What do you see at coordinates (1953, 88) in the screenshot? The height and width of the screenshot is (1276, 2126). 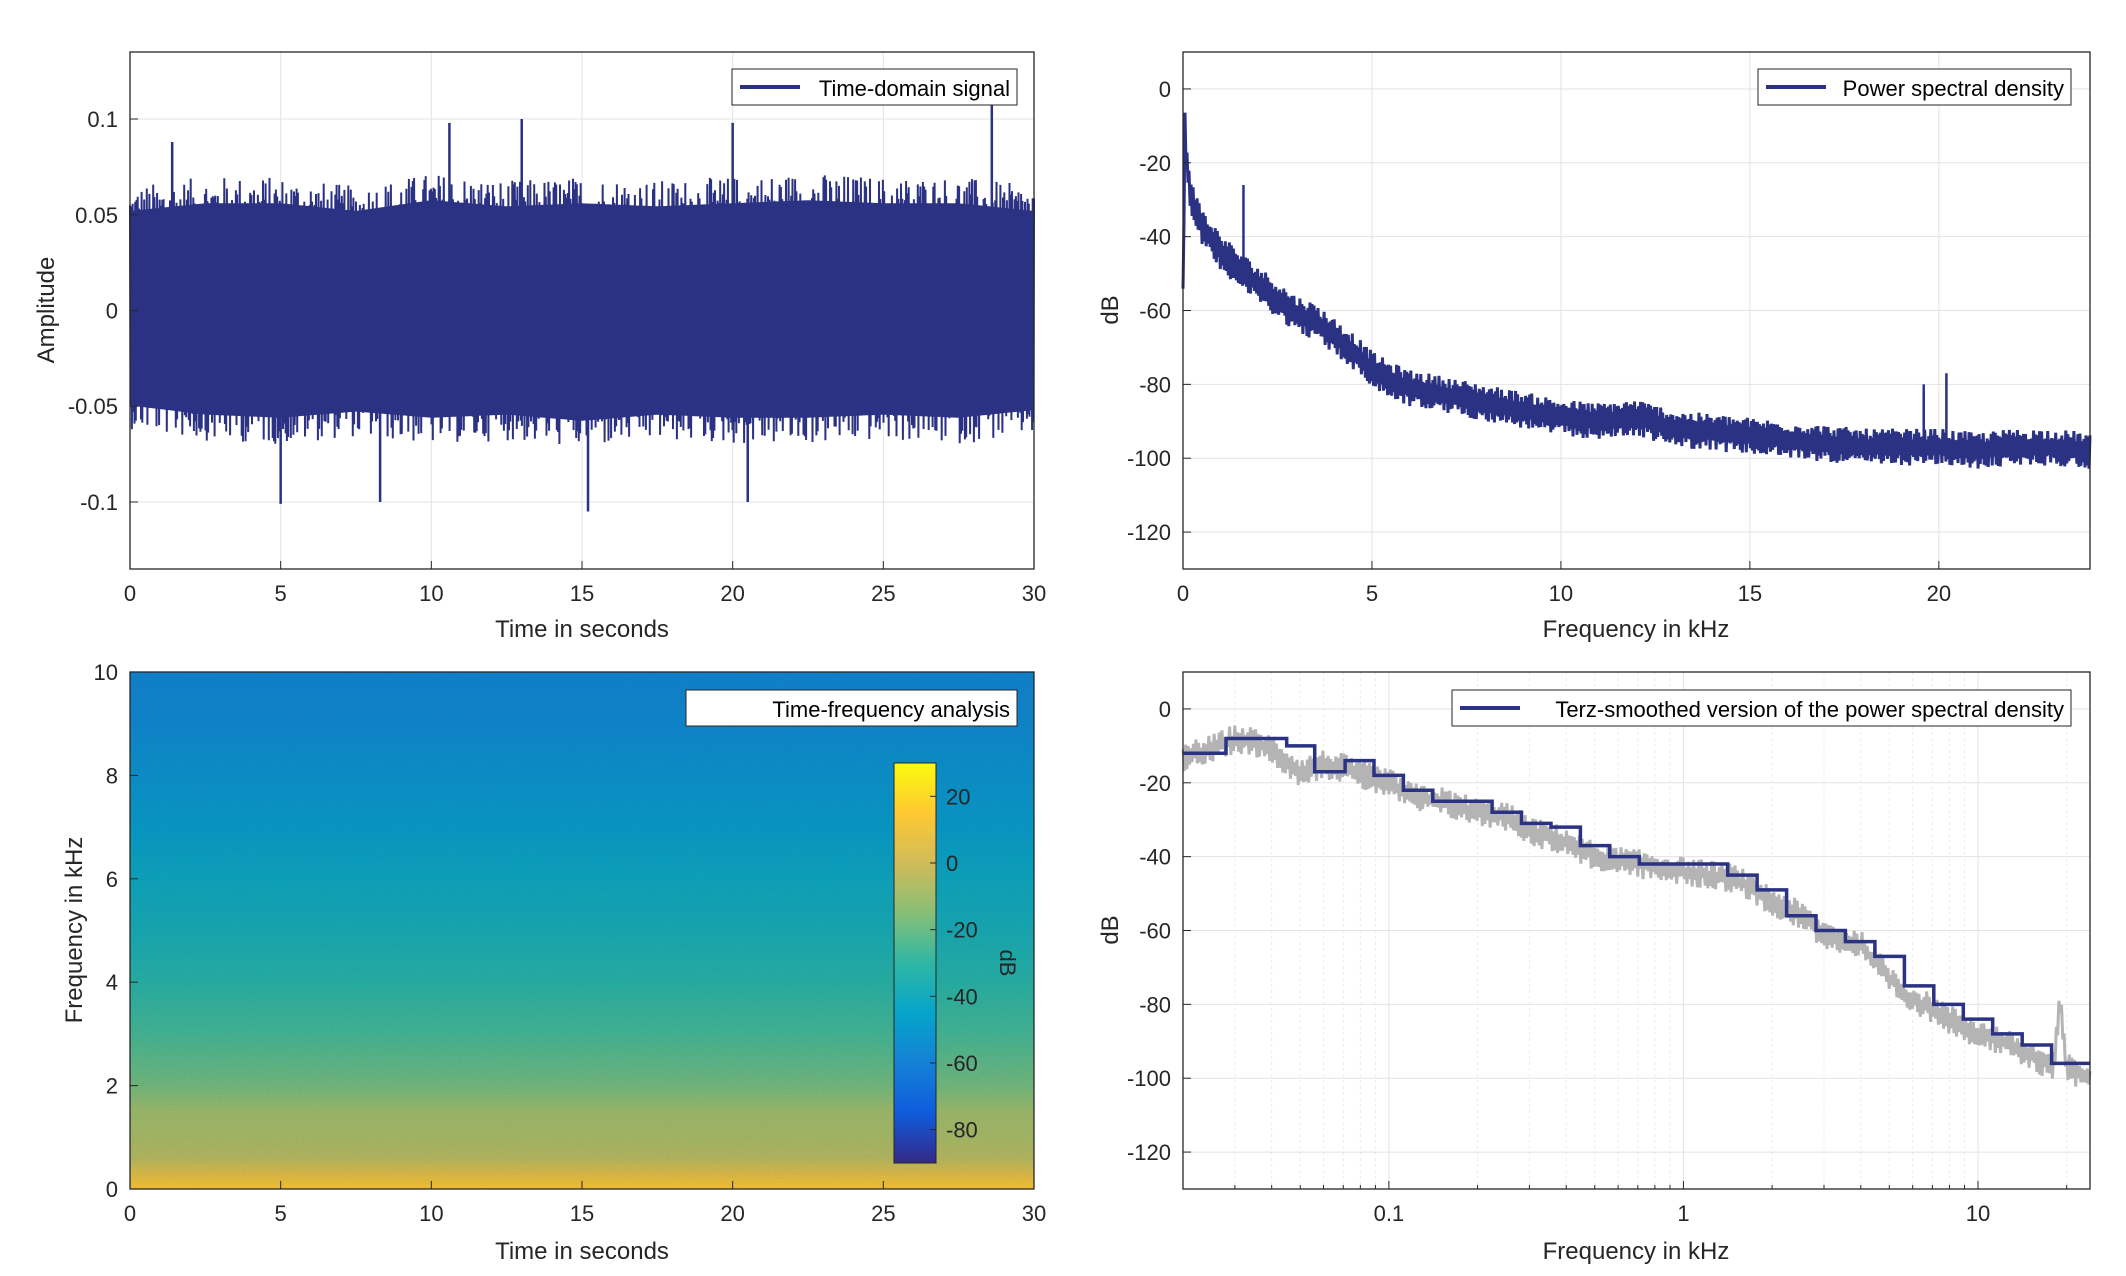 I see `legend-label: Power spectral density` at bounding box center [1953, 88].